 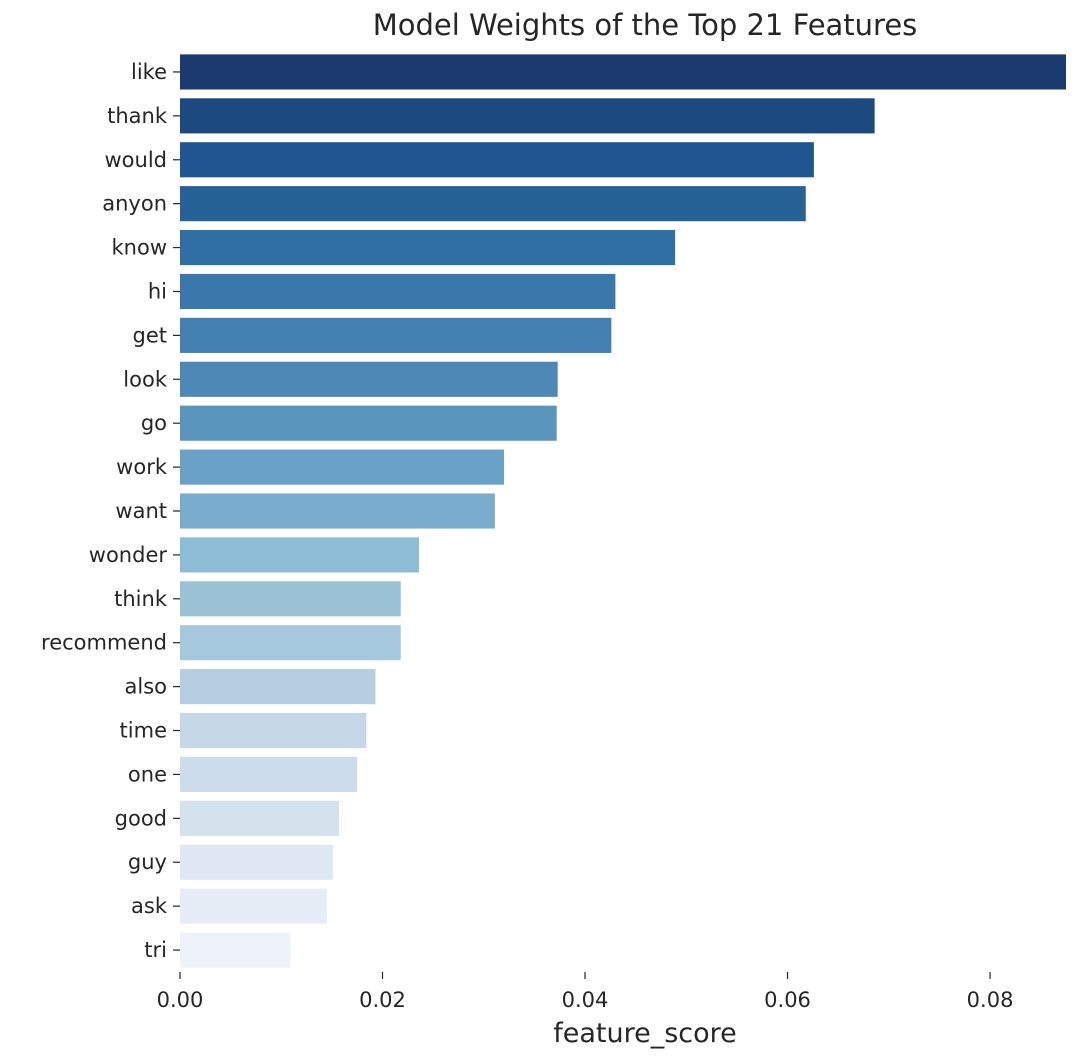 I want to click on chart-title: Model Weights of the Top 21 Features, so click(x=645, y=25).